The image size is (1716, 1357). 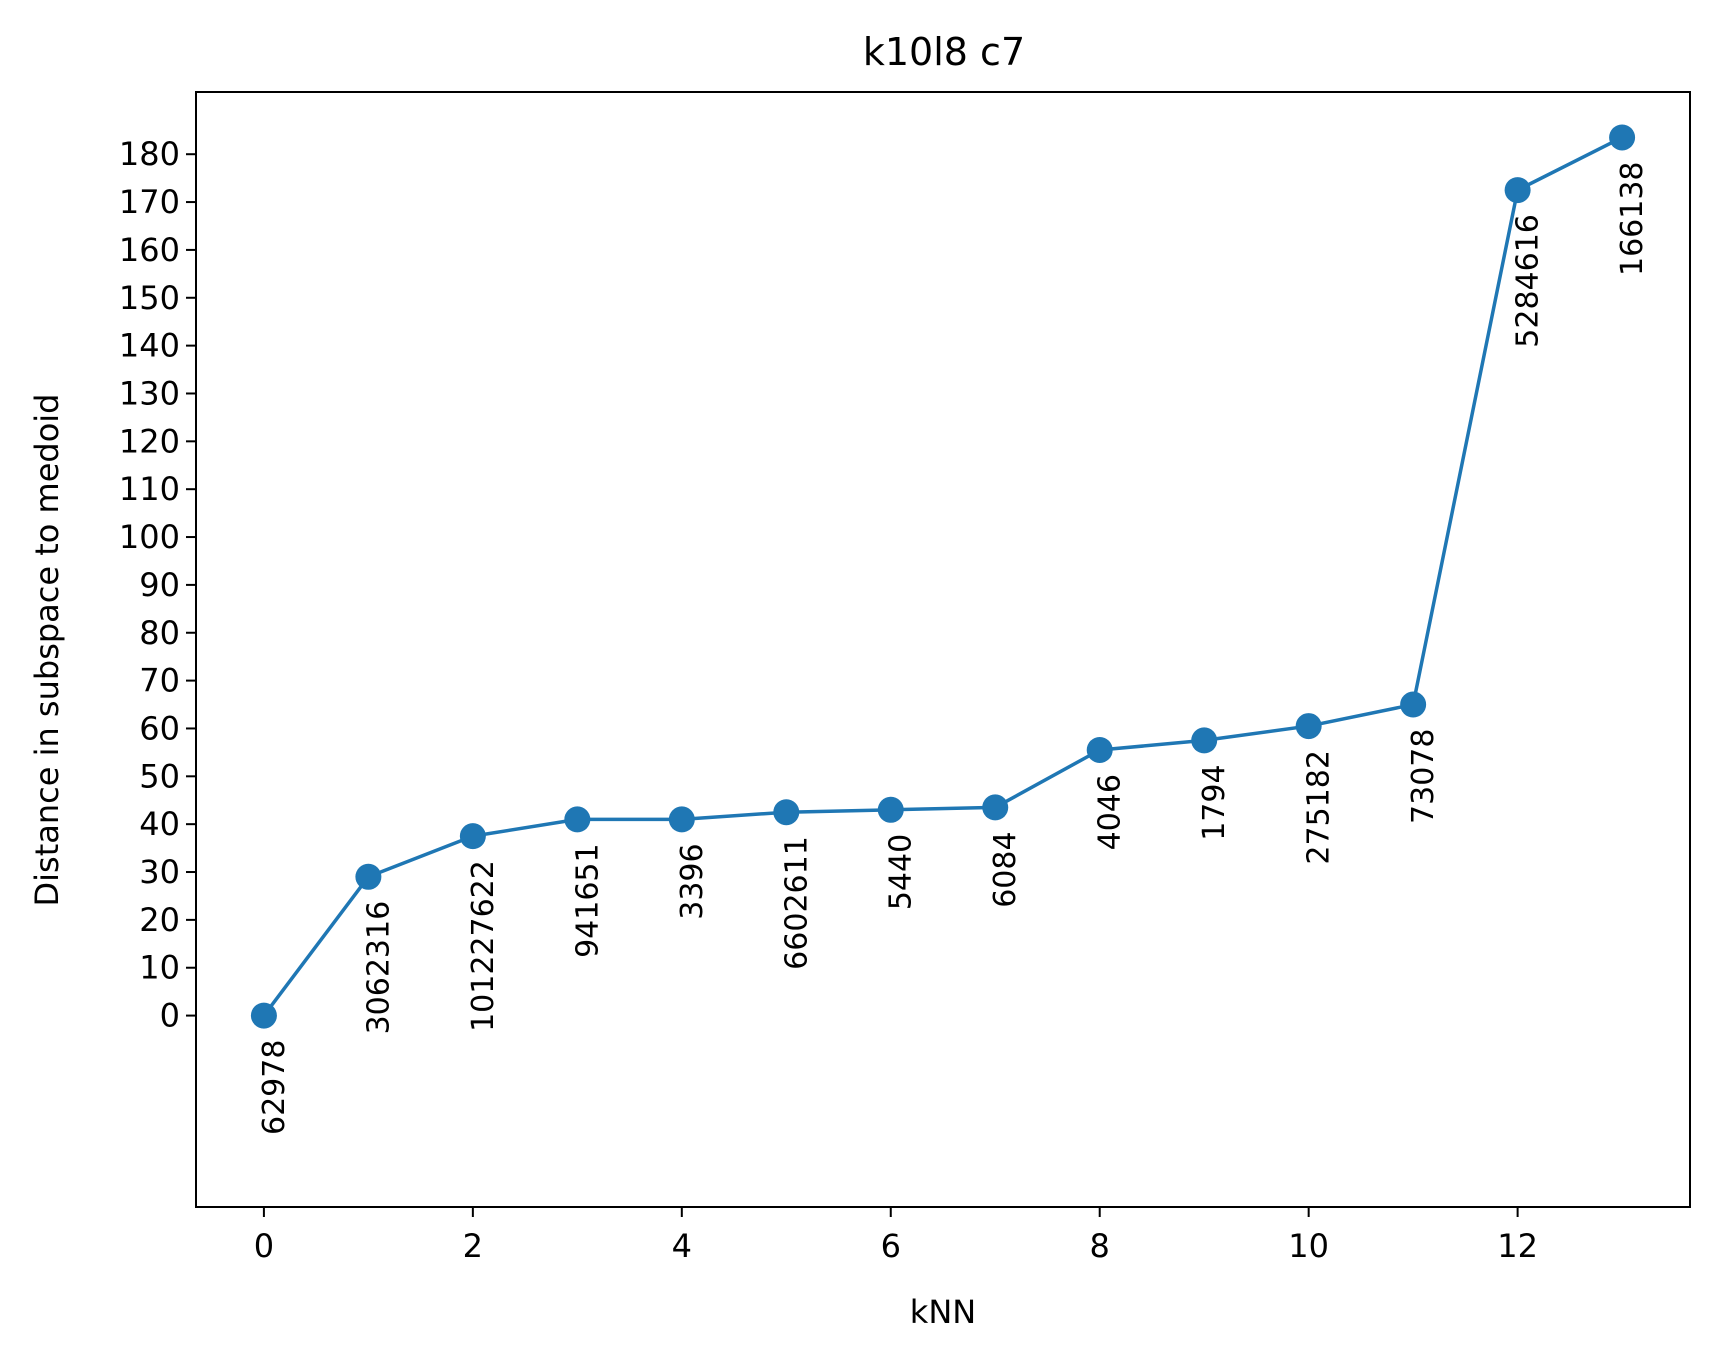 What do you see at coordinates (587, 900) in the screenshot?
I see `point-label: 941651` at bounding box center [587, 900].